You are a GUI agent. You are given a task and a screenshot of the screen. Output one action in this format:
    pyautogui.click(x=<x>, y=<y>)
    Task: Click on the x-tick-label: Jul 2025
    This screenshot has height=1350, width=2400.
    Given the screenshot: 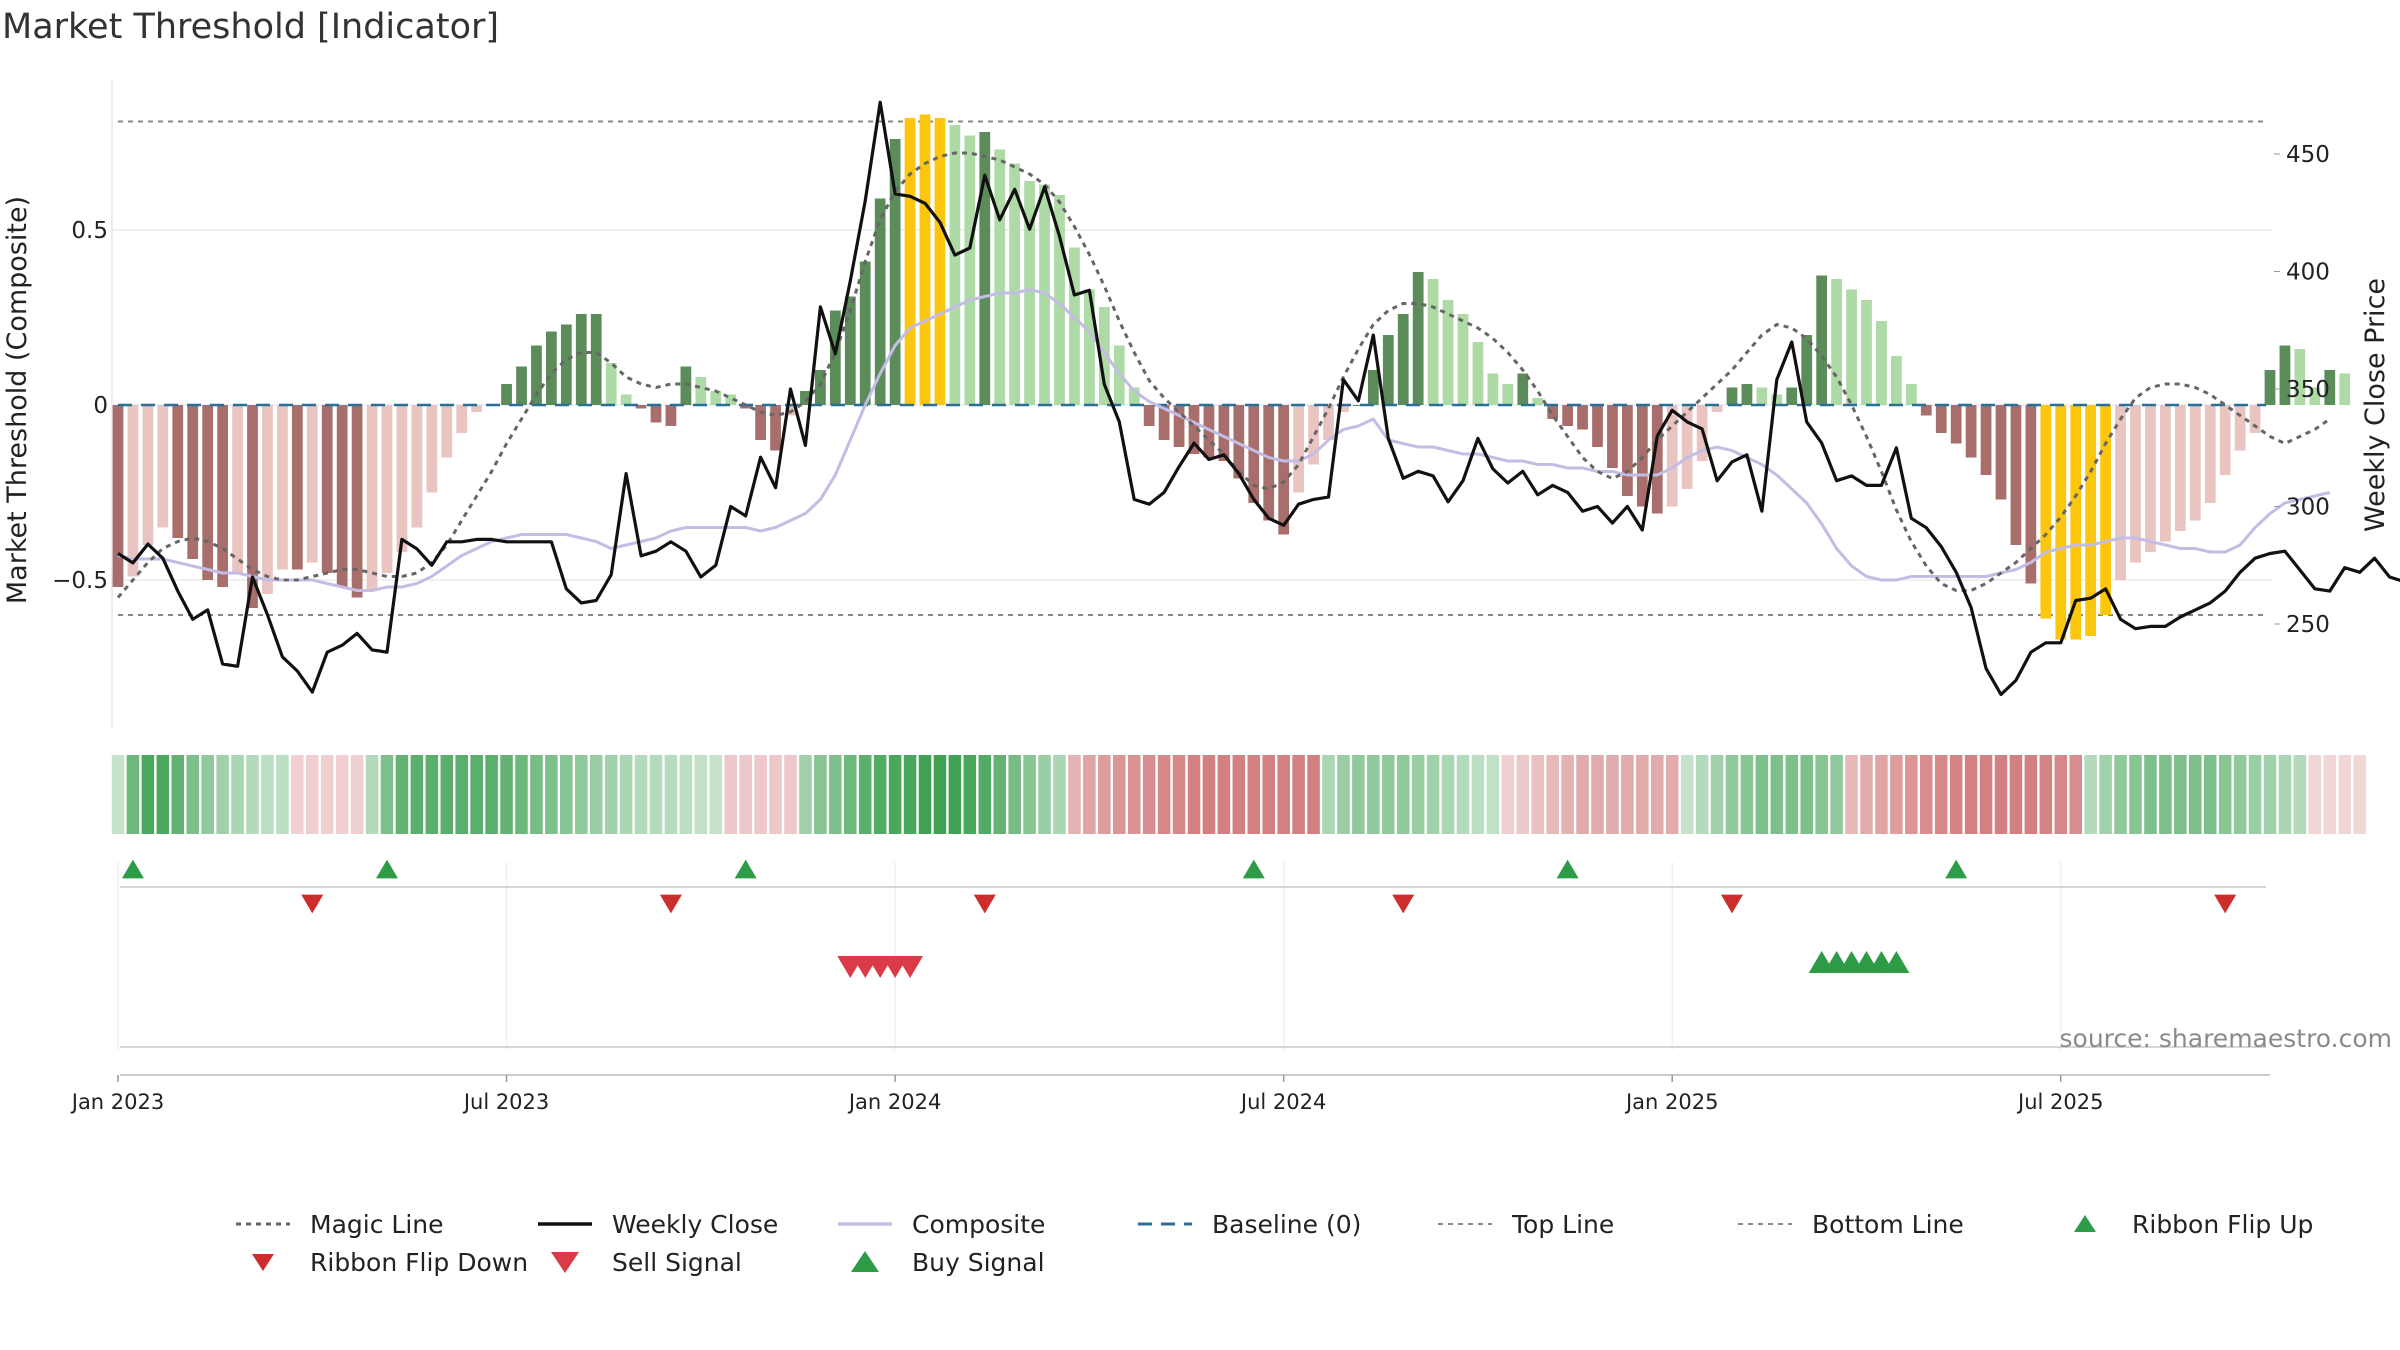 What is the action you would take?
    pyautogui.click(x=2059, y=1102)
    